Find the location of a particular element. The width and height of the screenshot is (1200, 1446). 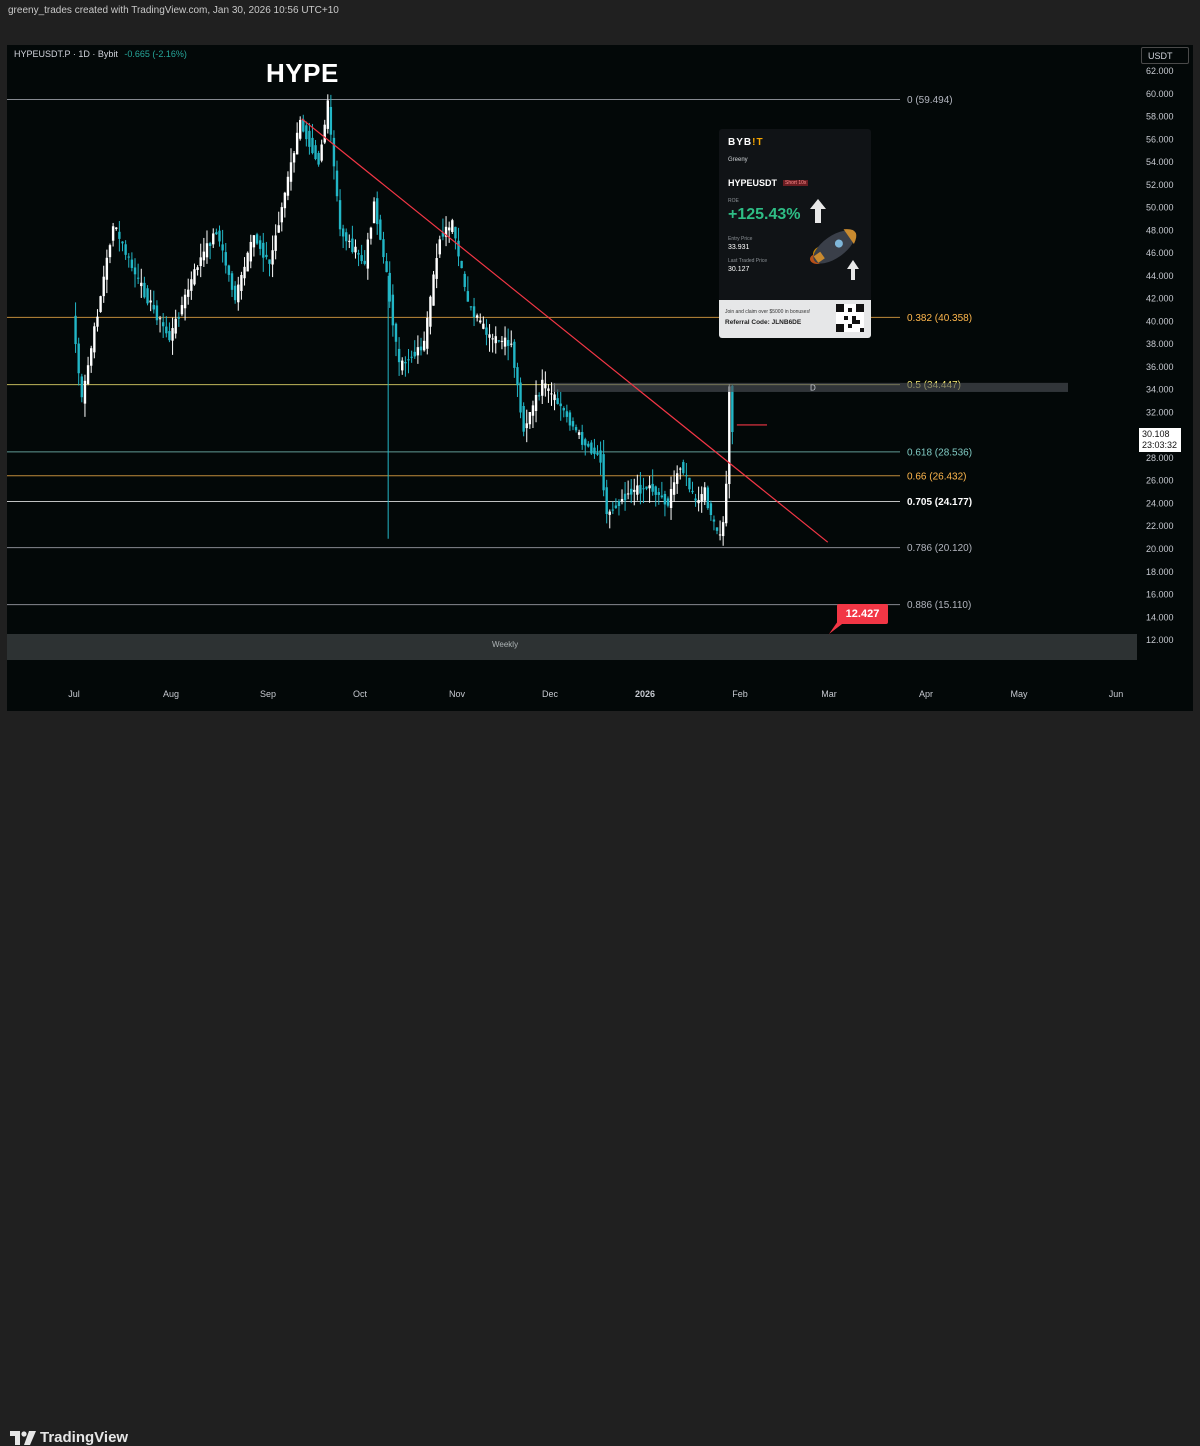

y-tick-label: 62.000 is located at coordinates (1160, 71).